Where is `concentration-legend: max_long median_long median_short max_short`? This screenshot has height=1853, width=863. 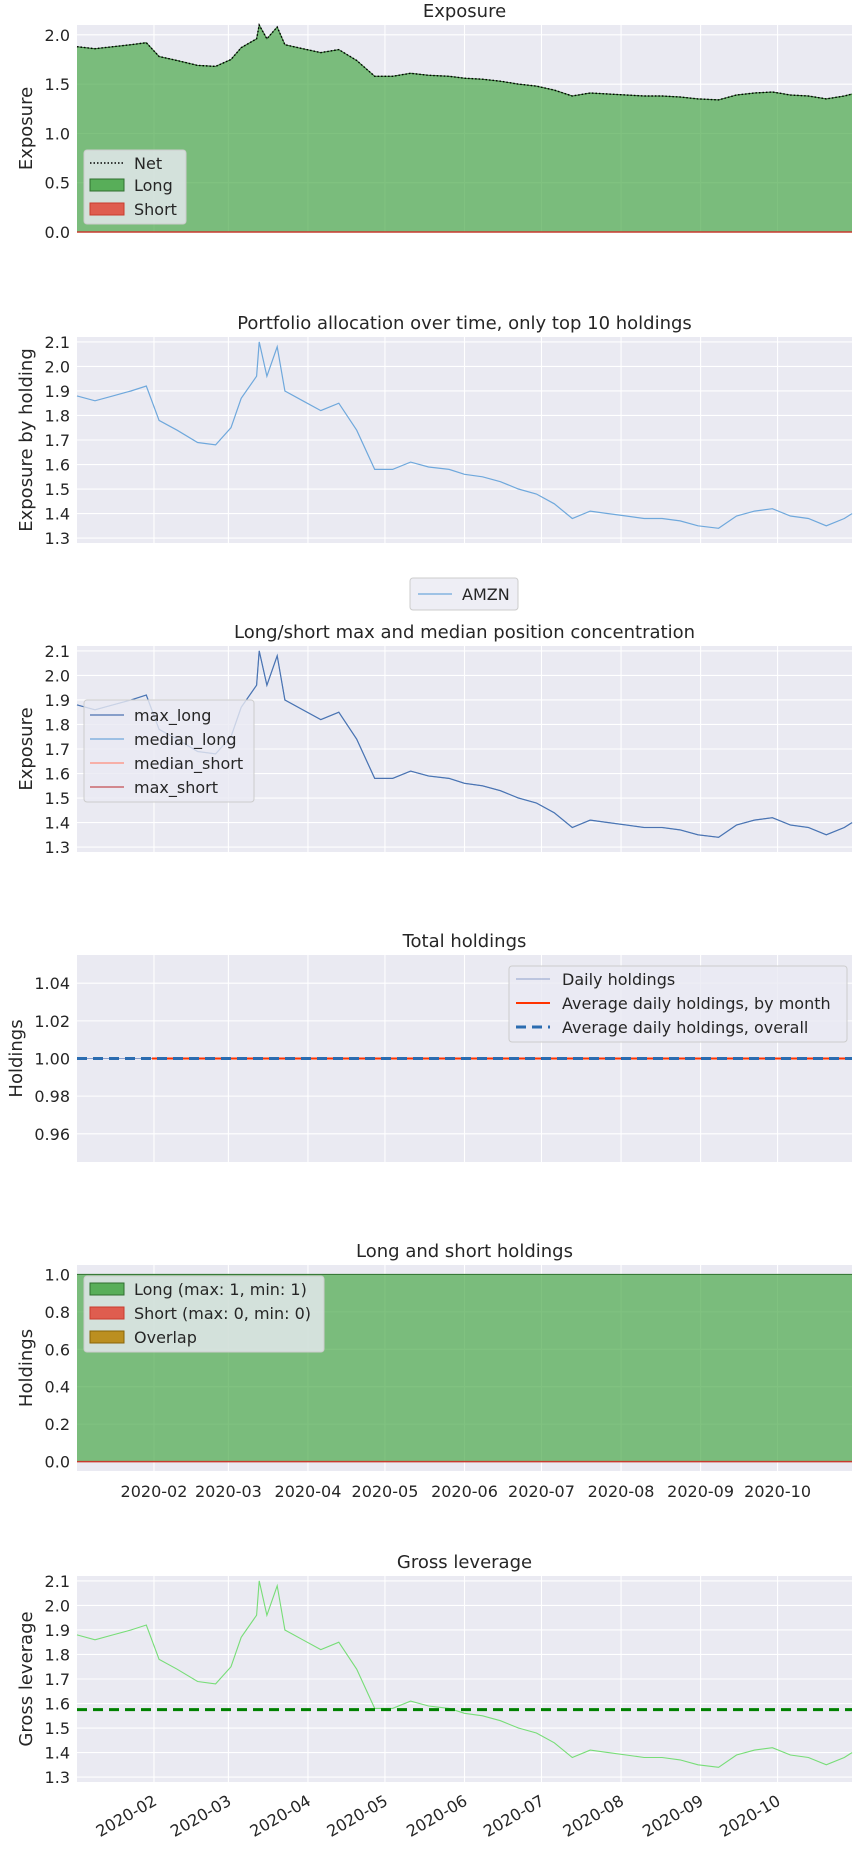
concentration-legend: max_long median_long median_short max_short is located at coordinates (169, 751).